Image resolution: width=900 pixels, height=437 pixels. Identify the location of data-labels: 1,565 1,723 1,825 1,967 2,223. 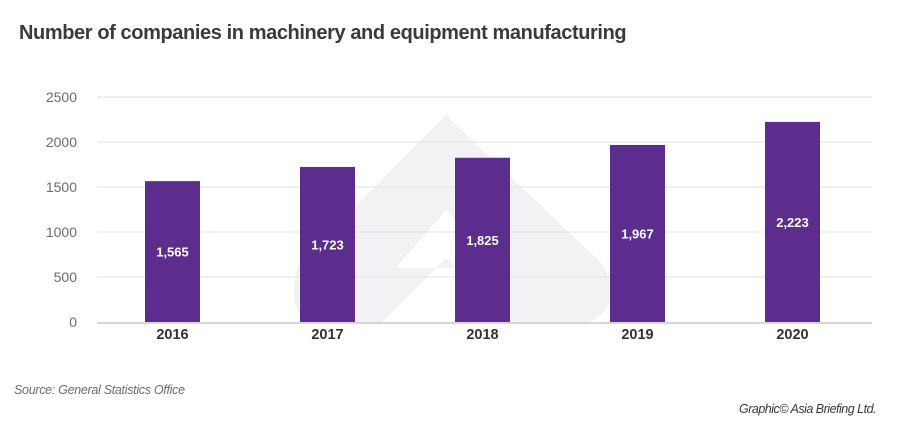
(482, 237).